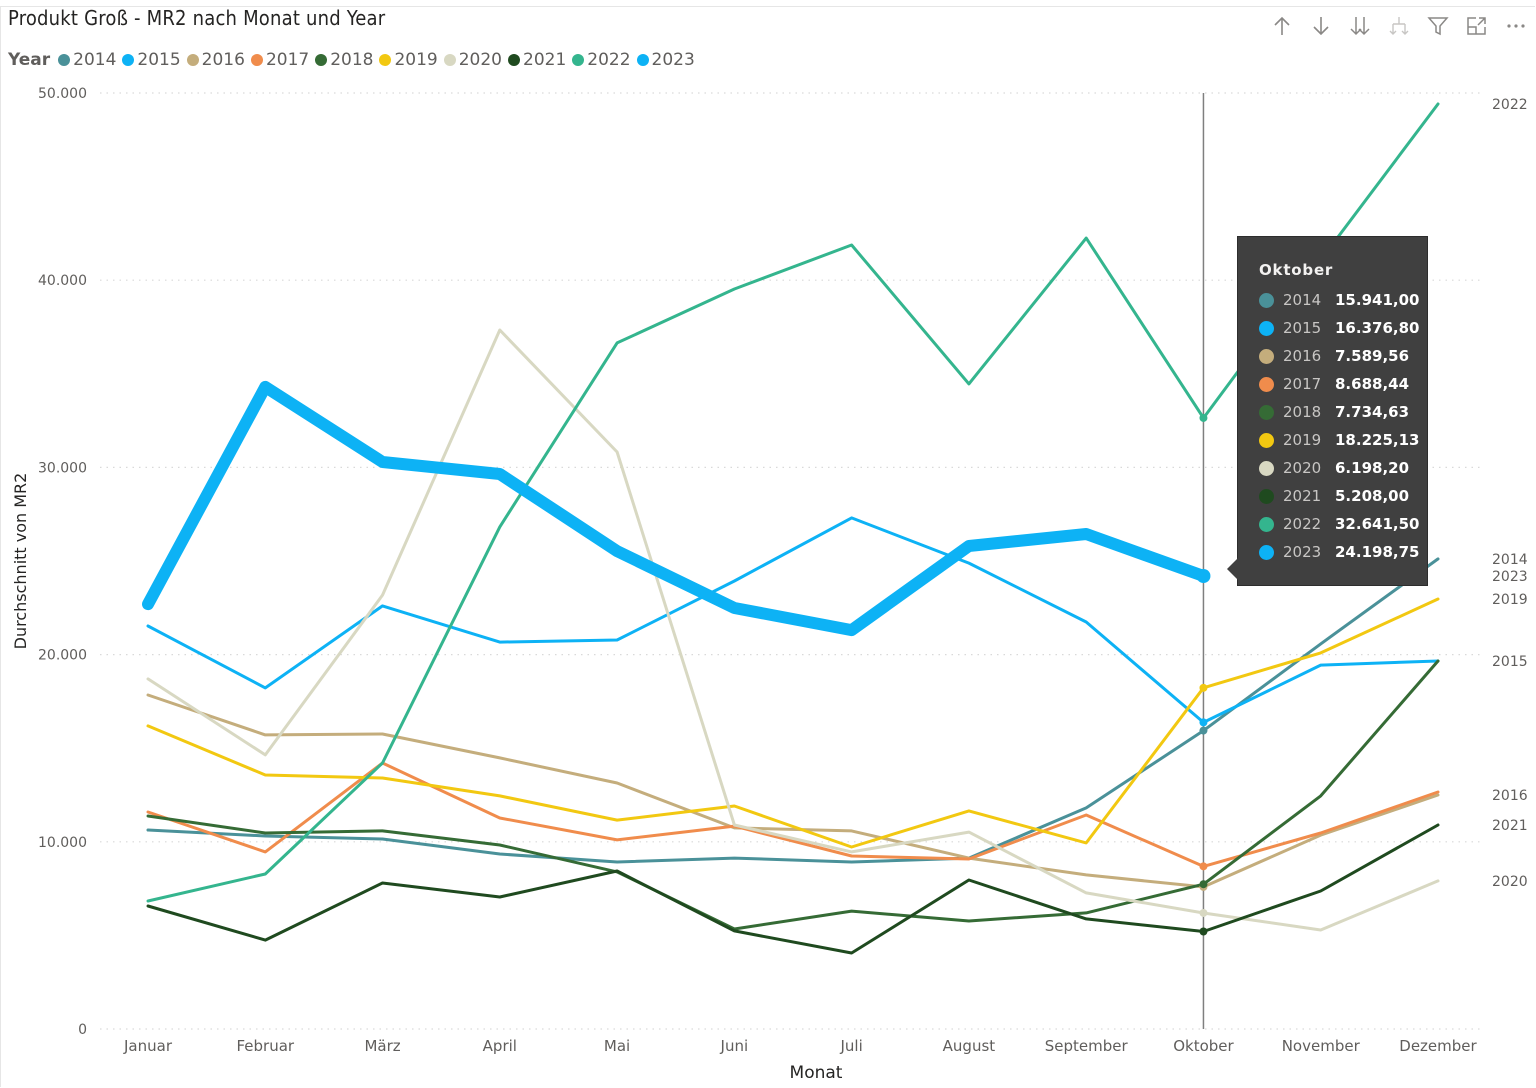  I want to click on y-tick-label: 20.000, so click(62, 656).